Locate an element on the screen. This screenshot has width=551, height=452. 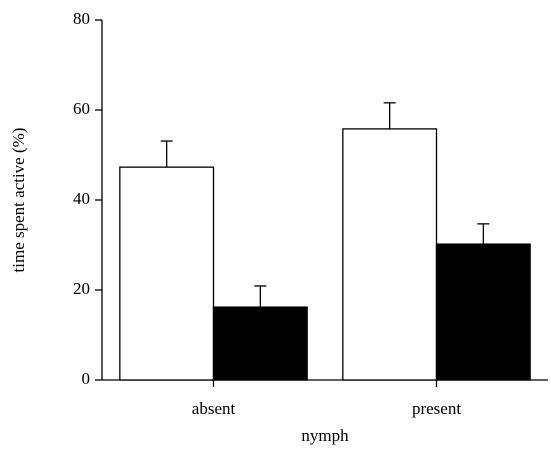
x-axis-label: nymph is located at coordinates (325, 435).